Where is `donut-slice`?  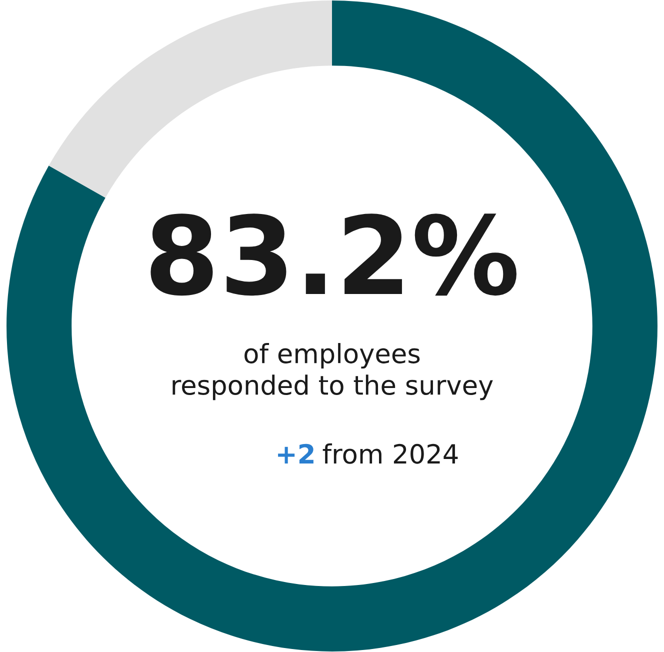
donut-slice is located at coordinates (190, 99).